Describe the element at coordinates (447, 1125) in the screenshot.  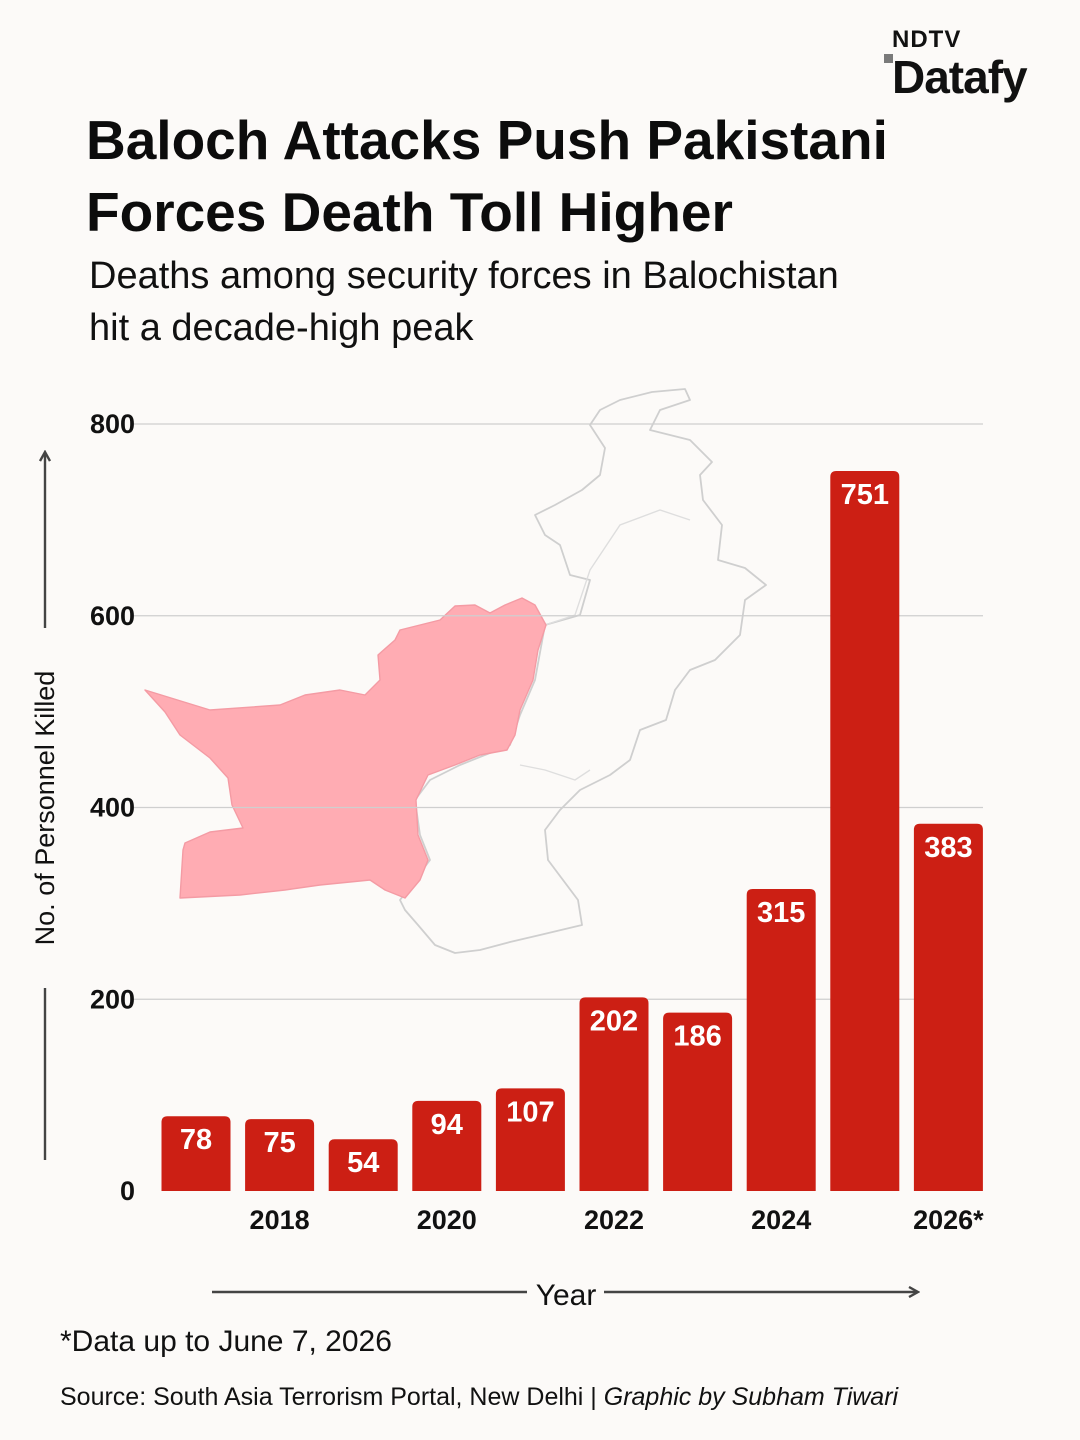
I see `bar-value-label: 94` at that location.